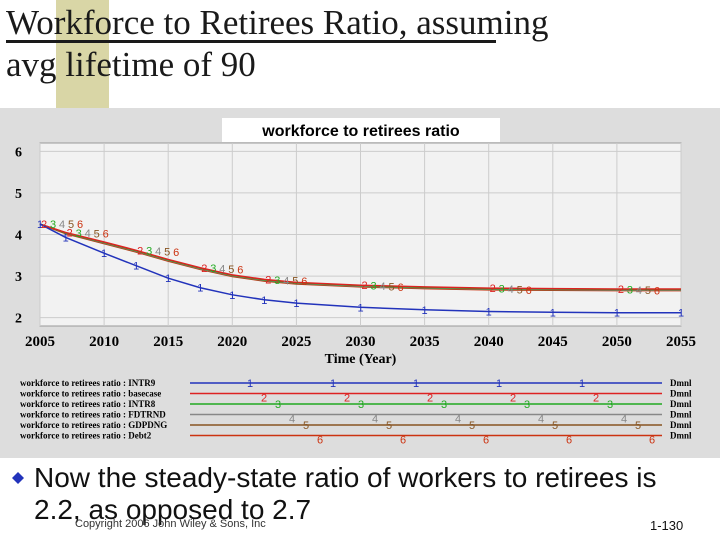  What do you see at coordinates (88, 404) in the screenshot?
I see `legend-entry-label: workforce to retirees ratio : INTR8` at bounding box center [88, 404].